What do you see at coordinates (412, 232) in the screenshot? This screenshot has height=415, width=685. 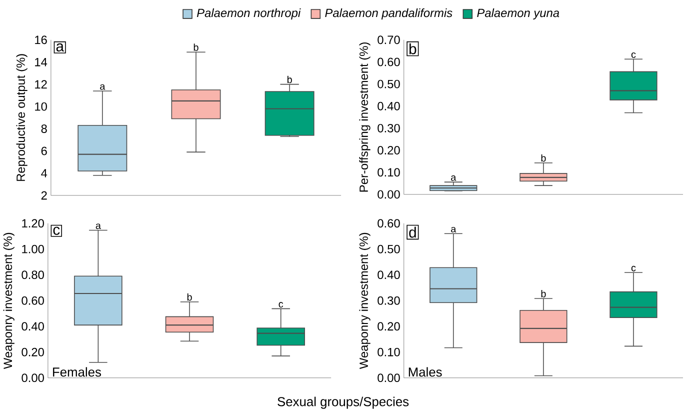 I see `chart-title: d` at bounding box center [412, 232].